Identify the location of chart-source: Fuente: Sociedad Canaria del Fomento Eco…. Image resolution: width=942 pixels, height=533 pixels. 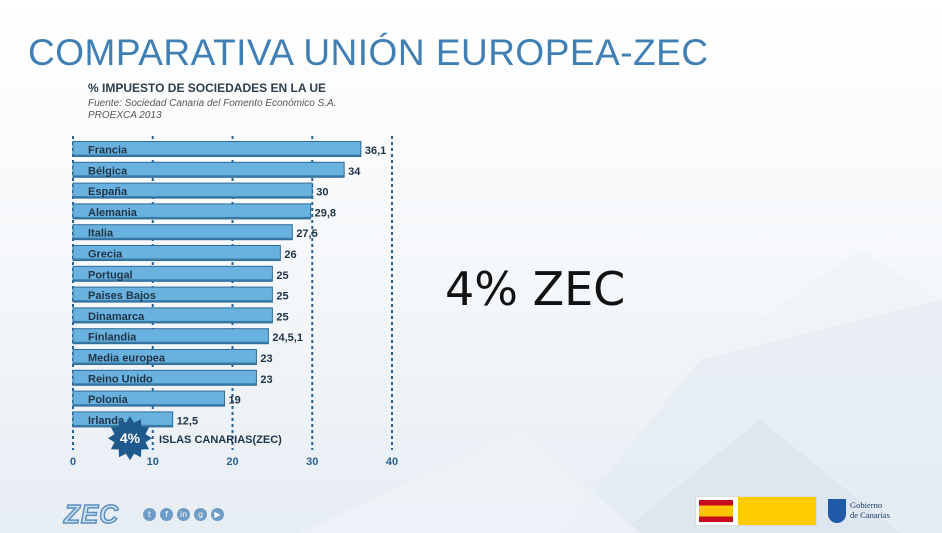
(212, 110).